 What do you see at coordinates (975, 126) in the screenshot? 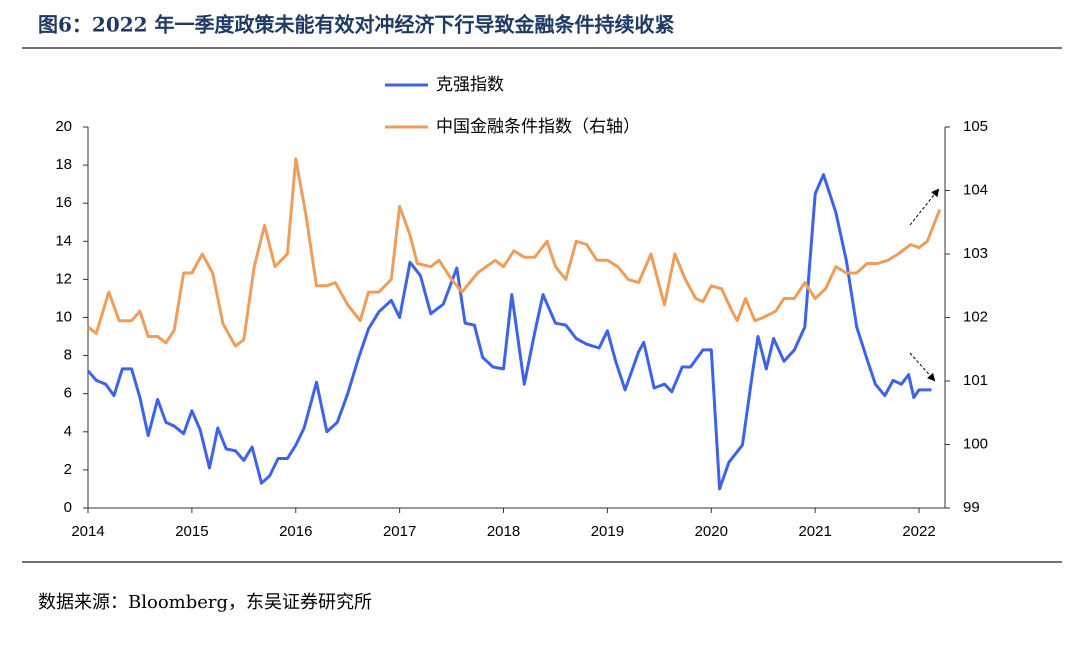
I see `y2-tick-label: 105` at bounding box center [975, 126].